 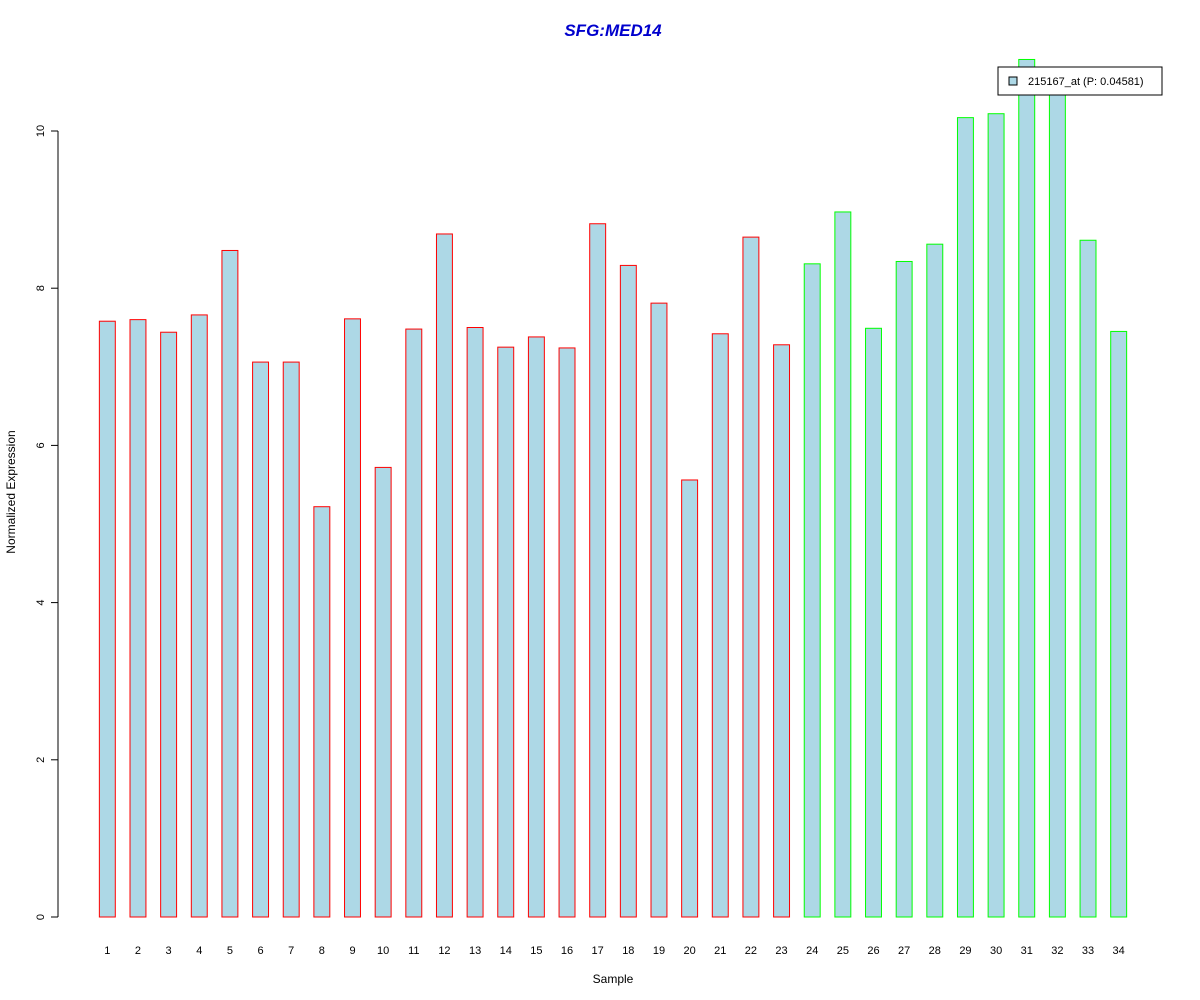 What do you see at coordinates (965, 951) in the screenshot?
I see `x-tick-label-29: 29` at bounding box center [965, 951].